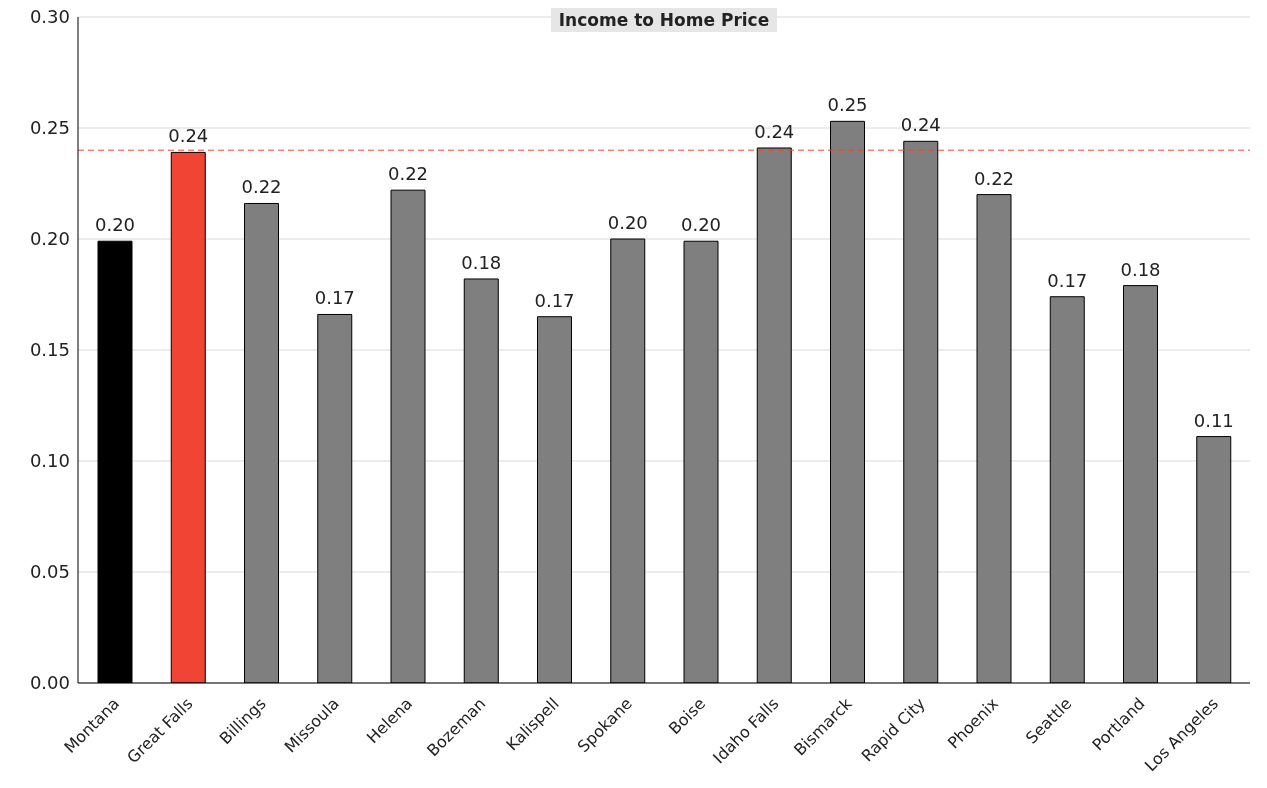  I want to click on y-tick-label: 0.00, so click(49, 683).